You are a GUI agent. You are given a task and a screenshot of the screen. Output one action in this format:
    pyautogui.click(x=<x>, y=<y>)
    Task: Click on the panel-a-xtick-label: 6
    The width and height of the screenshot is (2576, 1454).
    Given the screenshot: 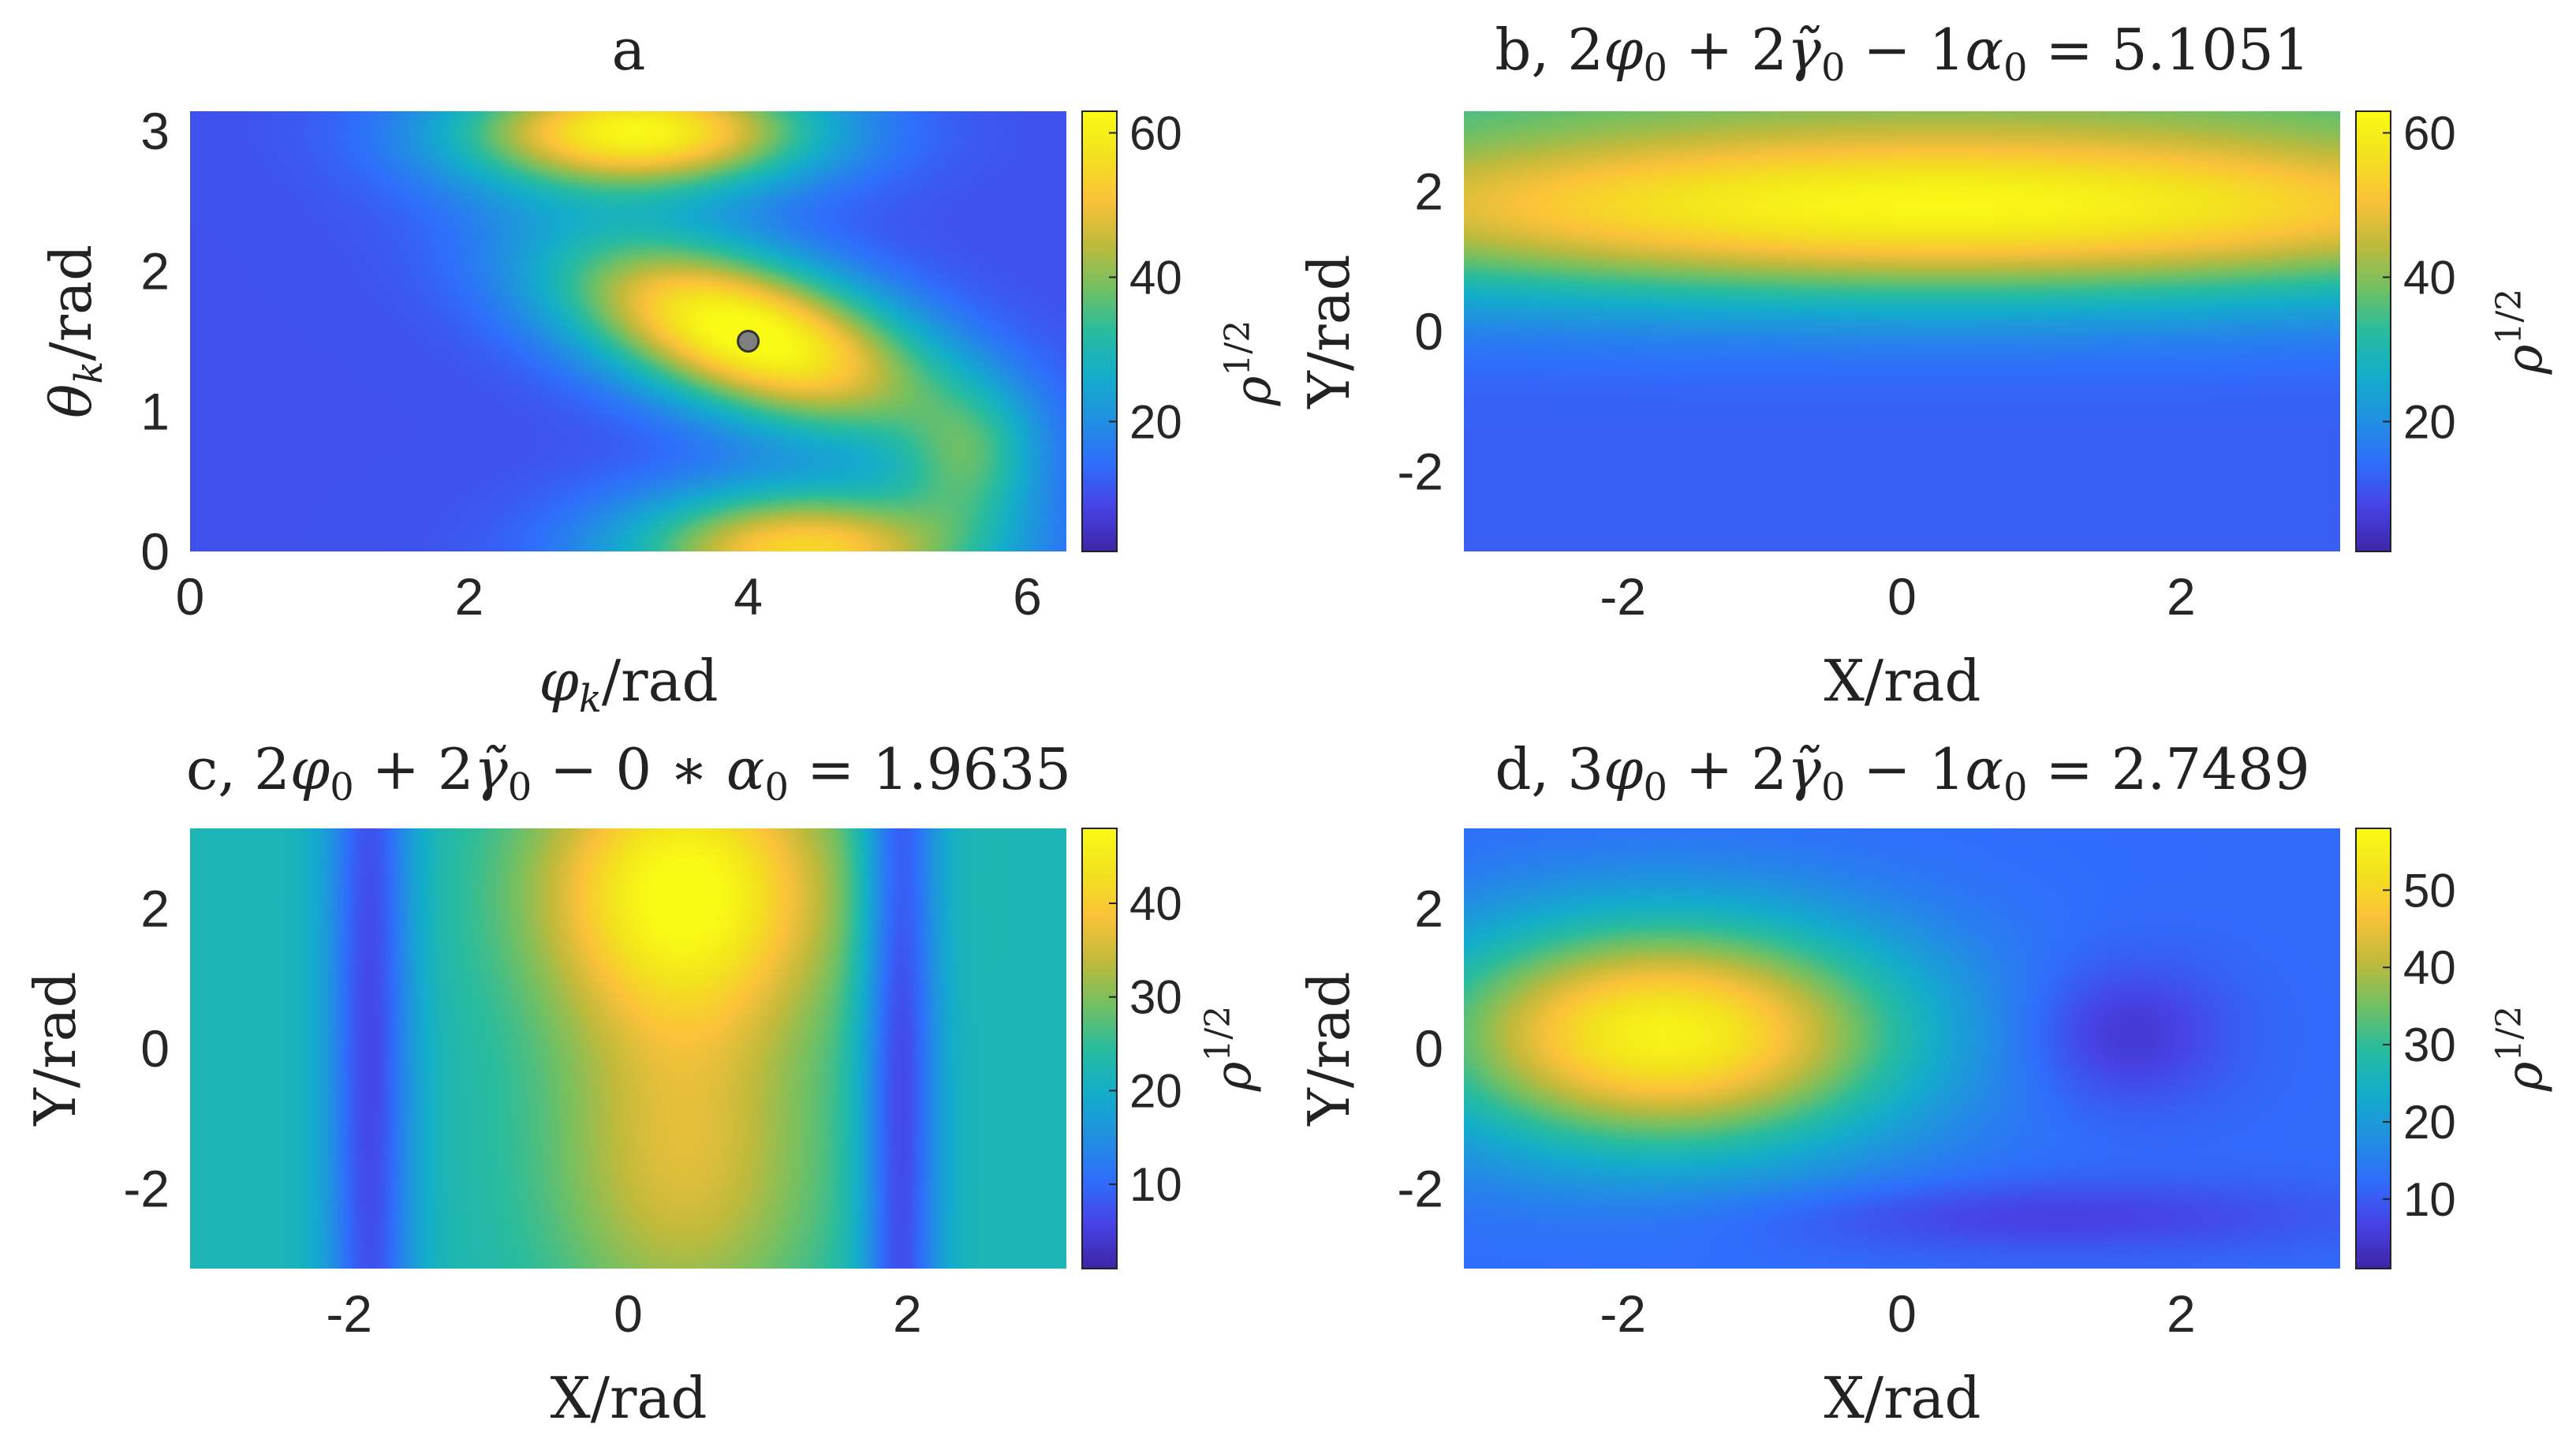 What is the action you would take?
    pyautogui.click(x=1027, y=596)
    